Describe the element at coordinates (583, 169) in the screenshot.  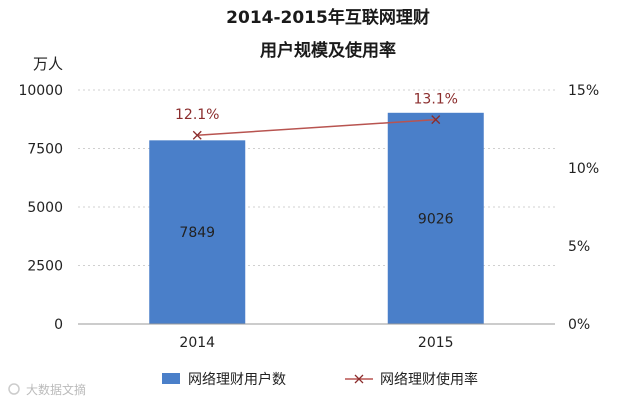
I see `right-axis-tick-label: 10%` at that location.